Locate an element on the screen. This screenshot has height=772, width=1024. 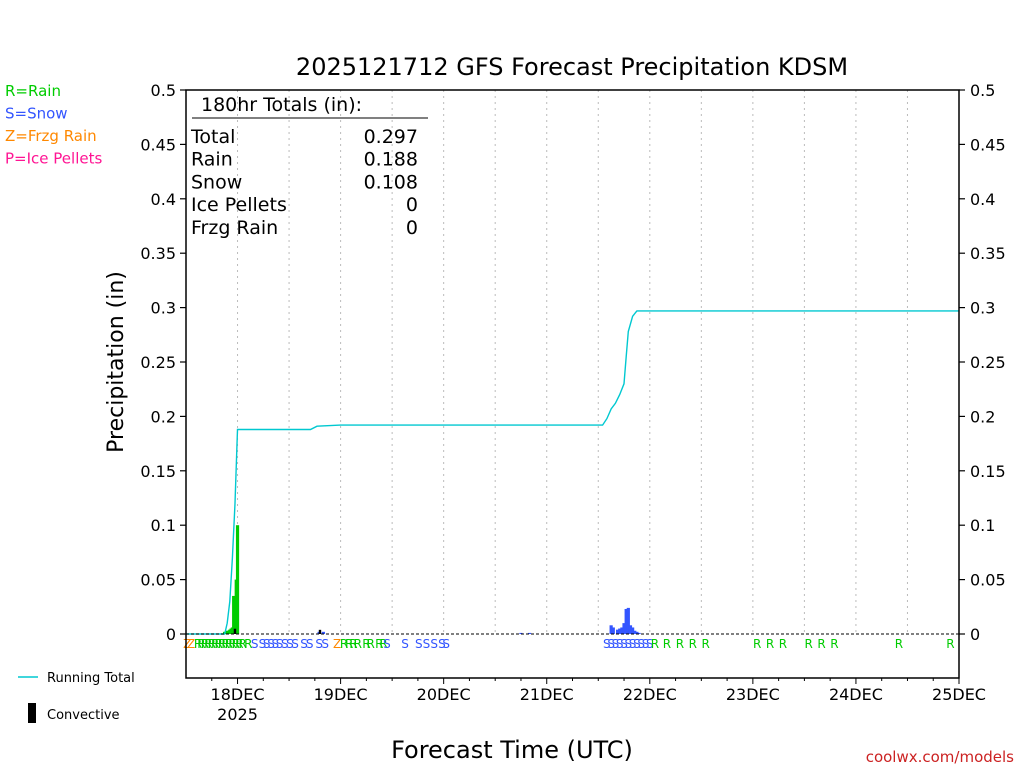
ptype-legend: R=Rain S=Snow Z=Frzg Rain P=Ice Pellets is located at coordinates (53, 125).